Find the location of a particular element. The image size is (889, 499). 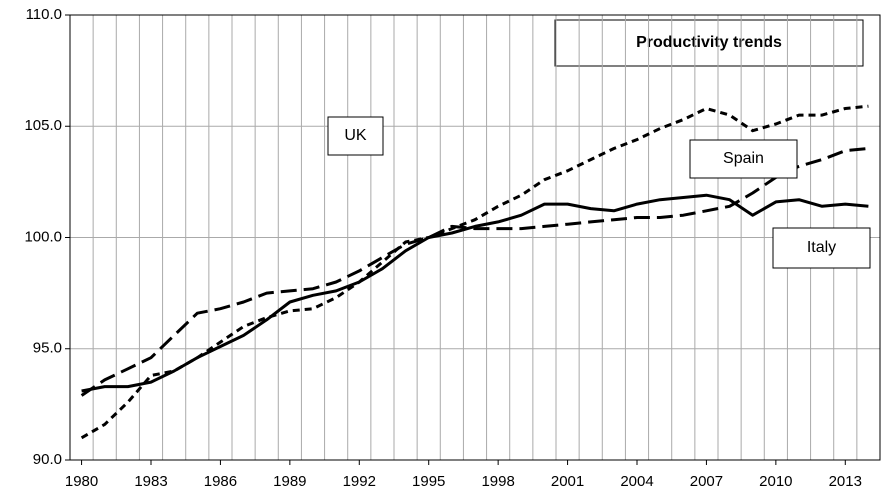

x-tick-label: 1986 is located at coordinates (220, 481).